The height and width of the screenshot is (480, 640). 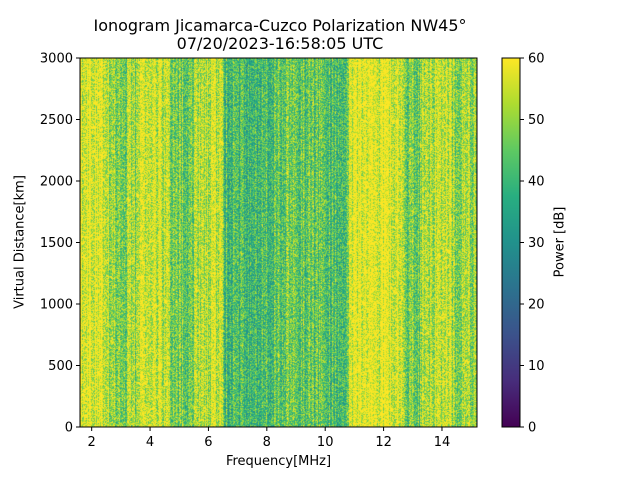 I want to click on y-tick-label: 1000, so click(x=56, y=305).